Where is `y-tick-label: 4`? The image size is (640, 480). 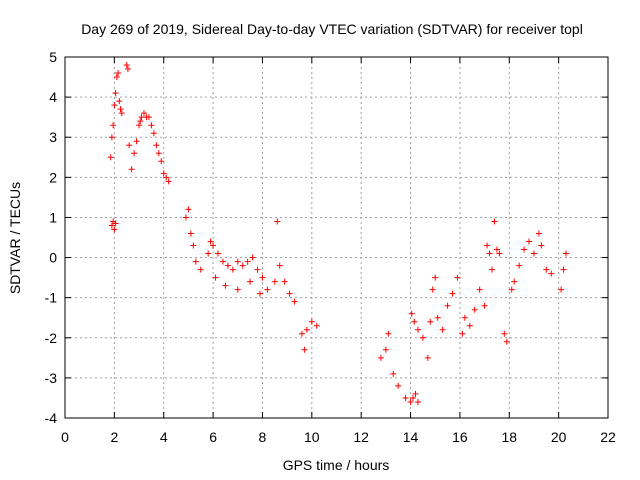 y-tick-label: 4 is located at coordinates (53, 97).